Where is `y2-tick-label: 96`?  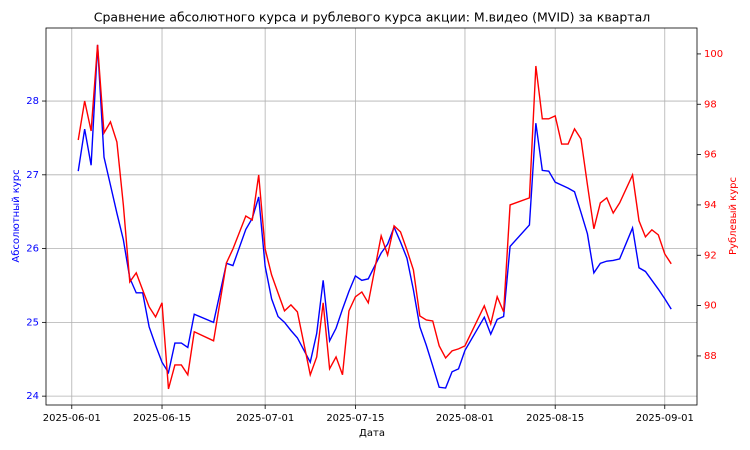
y2-tick-label: 96 is located at coordinates (710, 155).